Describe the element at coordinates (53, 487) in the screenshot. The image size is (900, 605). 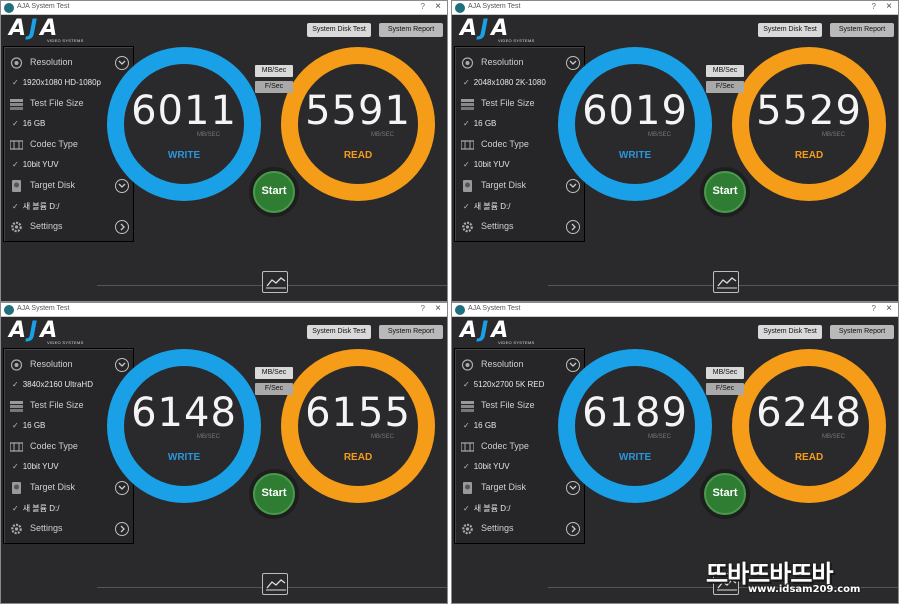
I see `target-disk-label: Target Disk` at that location.